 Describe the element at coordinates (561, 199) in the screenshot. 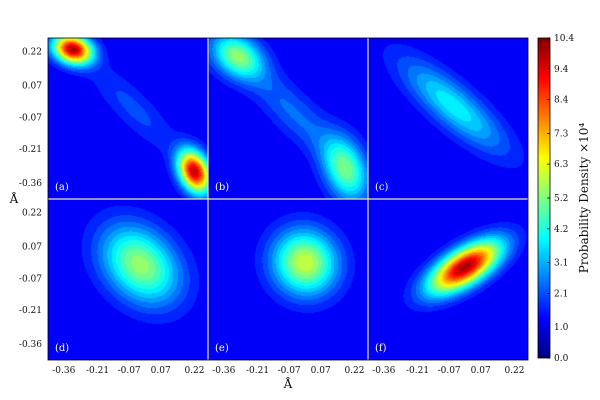

I see `colorbar-tick-label: 5.2` at that location.